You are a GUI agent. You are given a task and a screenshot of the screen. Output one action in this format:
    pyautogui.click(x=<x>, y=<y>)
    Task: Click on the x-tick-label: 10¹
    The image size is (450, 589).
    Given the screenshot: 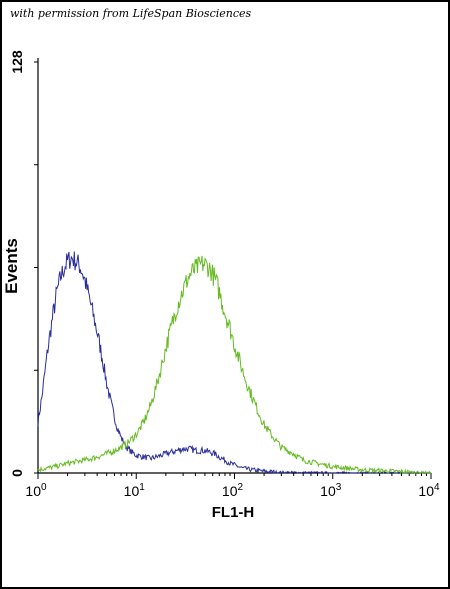 What is the action you would take?
    pyautogui.click(x=135, y=490)
    